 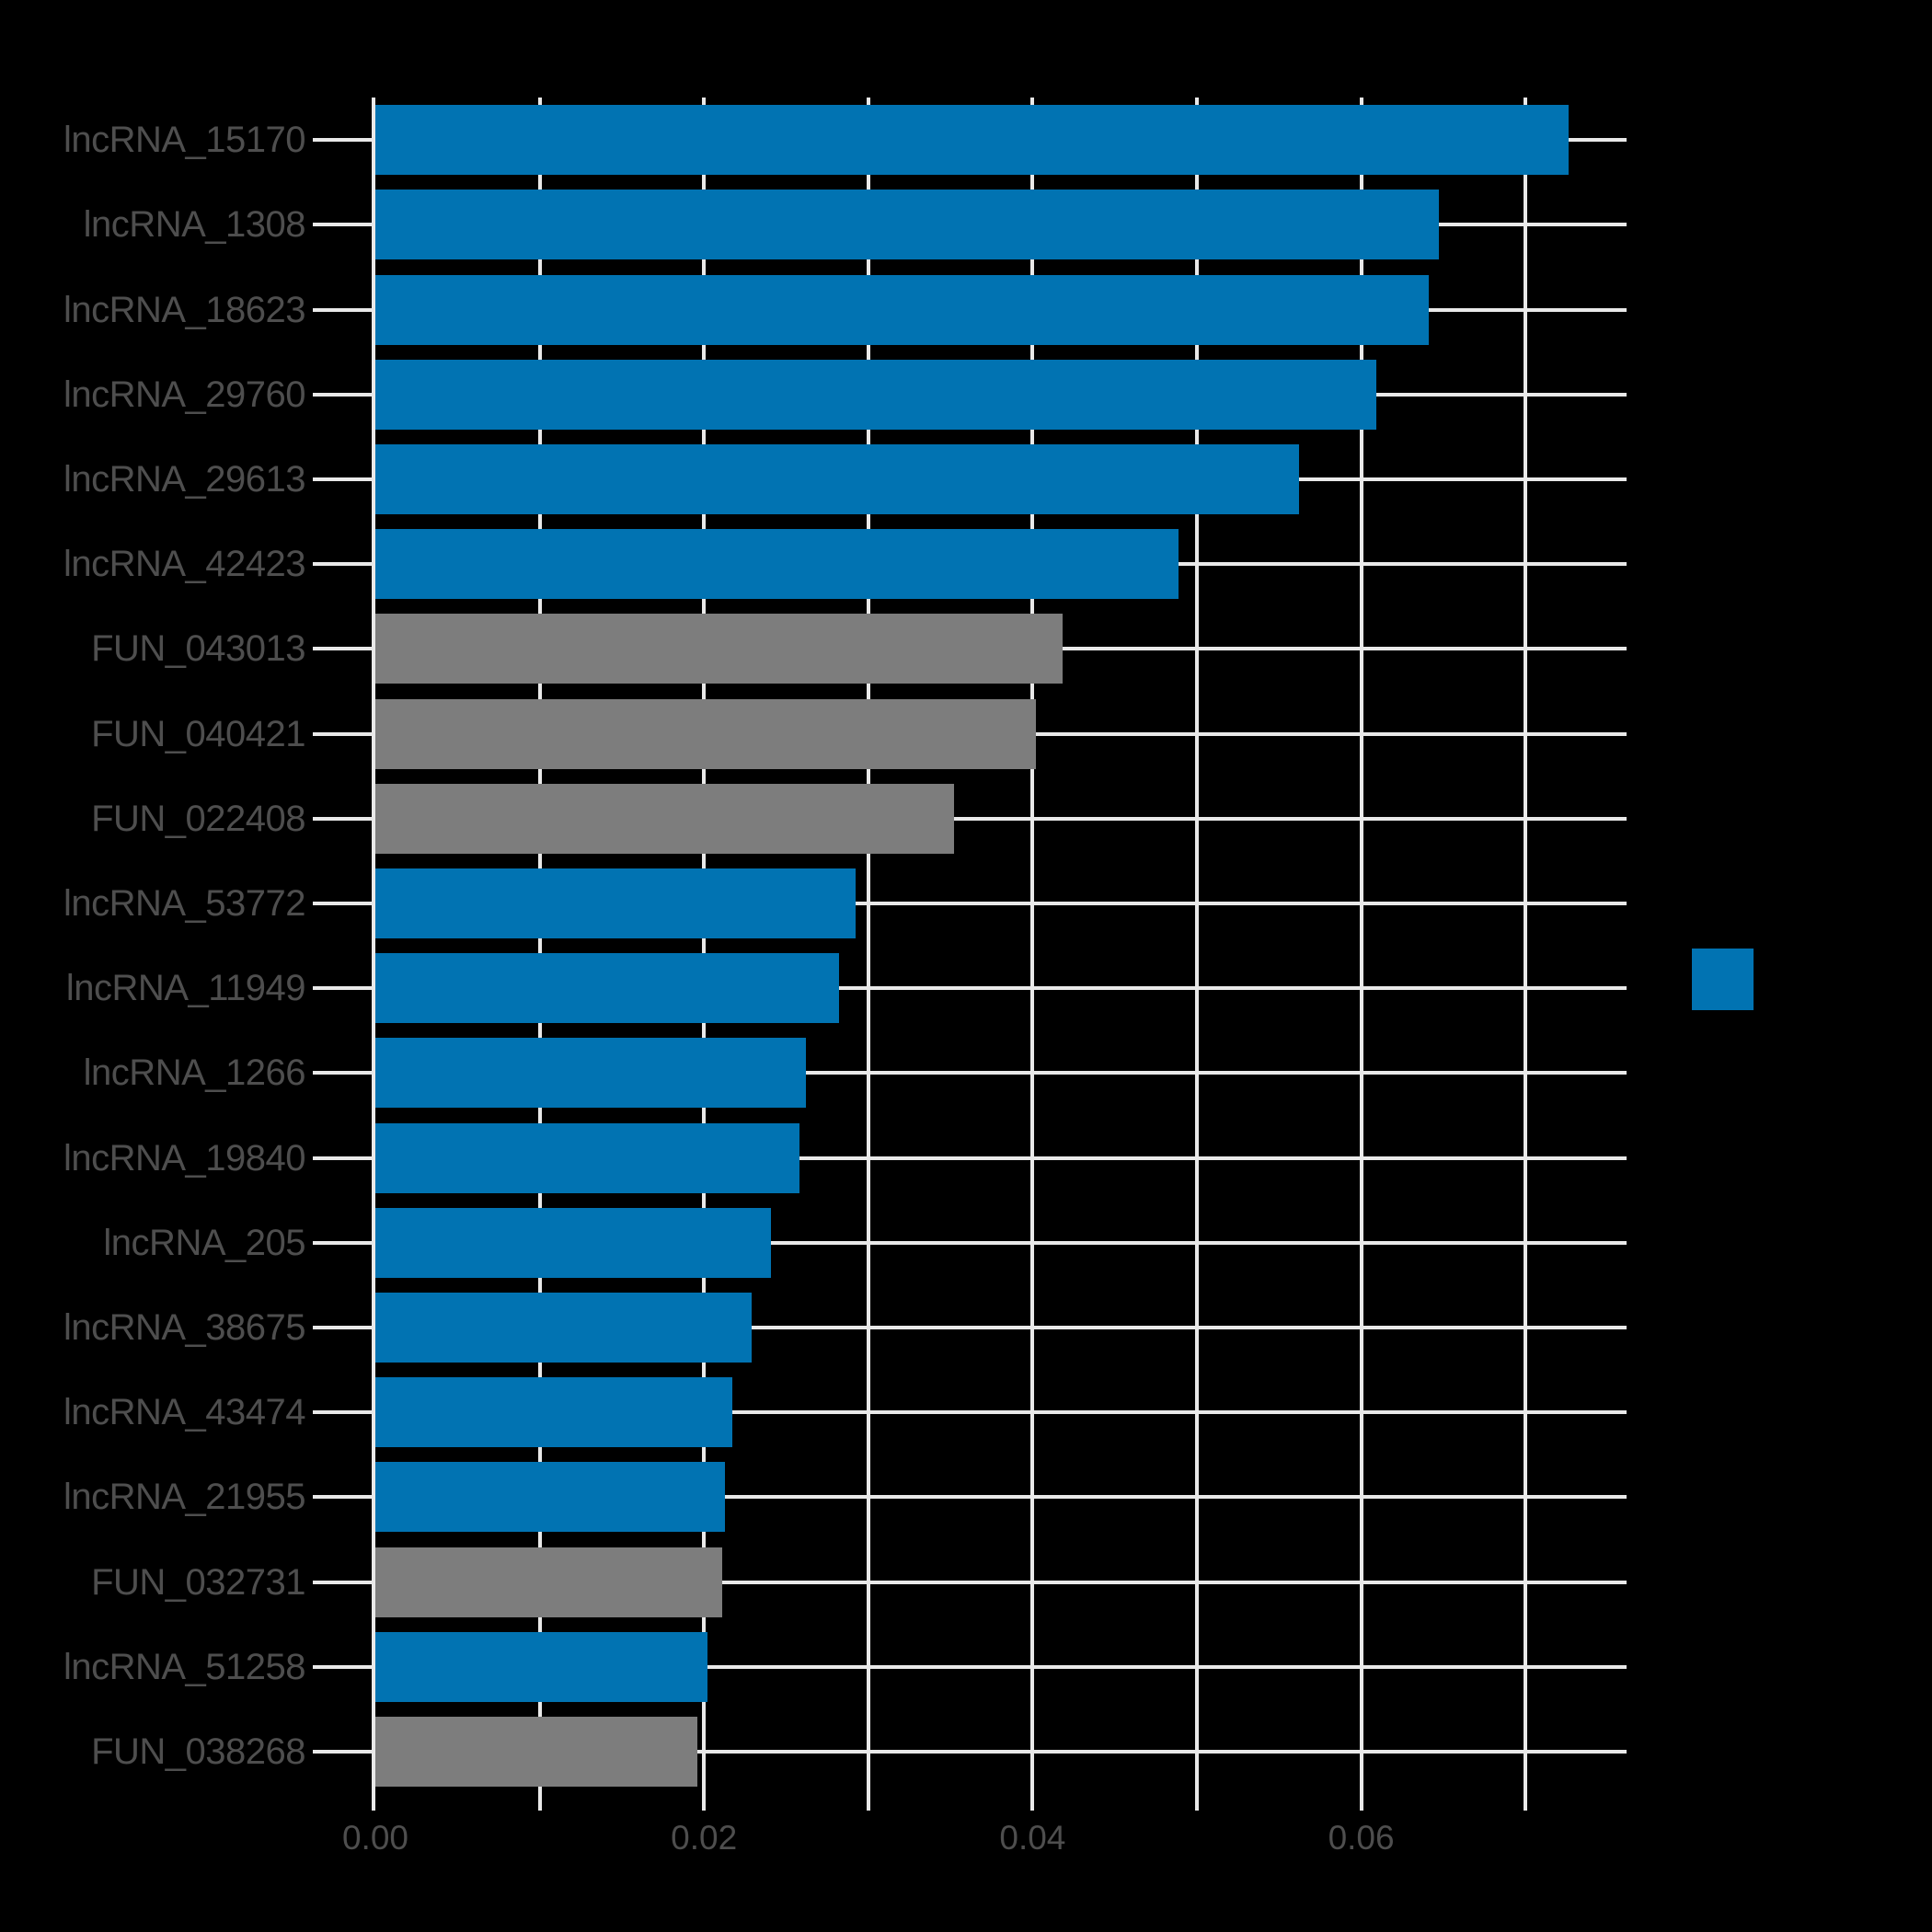 What do you see at coordinates (374, 1838) in the screenshot?
I see `x-axis-label: 0.00` at bounding box center [374, 1838].